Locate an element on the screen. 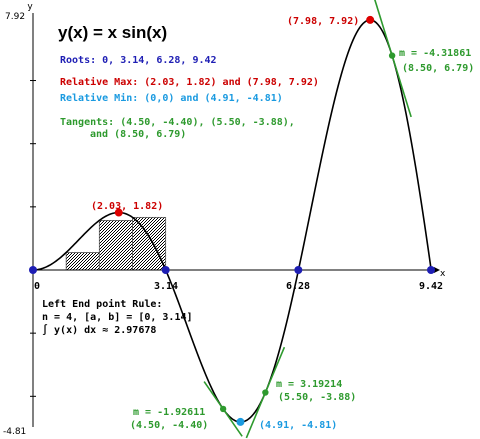  riemann-n-text: n = 4, [a, b] = [0, 3.14] is located at coordinates (117, 317).